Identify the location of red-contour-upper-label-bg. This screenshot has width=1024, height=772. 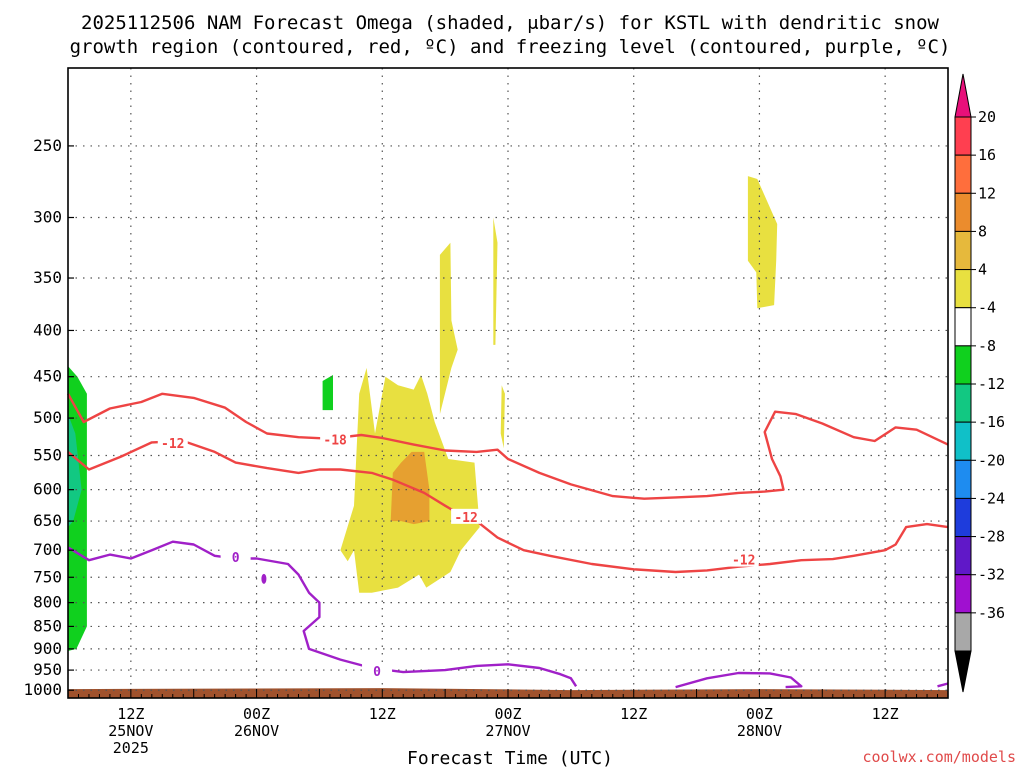
(335, 439).